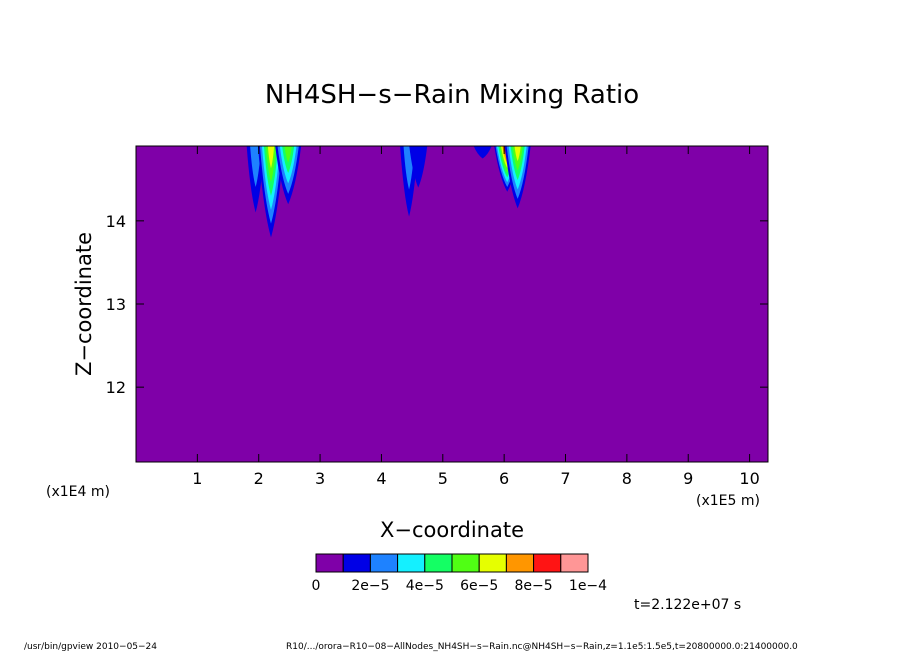 The image size is (904, 654). I want to click on x-tick-label: 10, so click(749, 478).